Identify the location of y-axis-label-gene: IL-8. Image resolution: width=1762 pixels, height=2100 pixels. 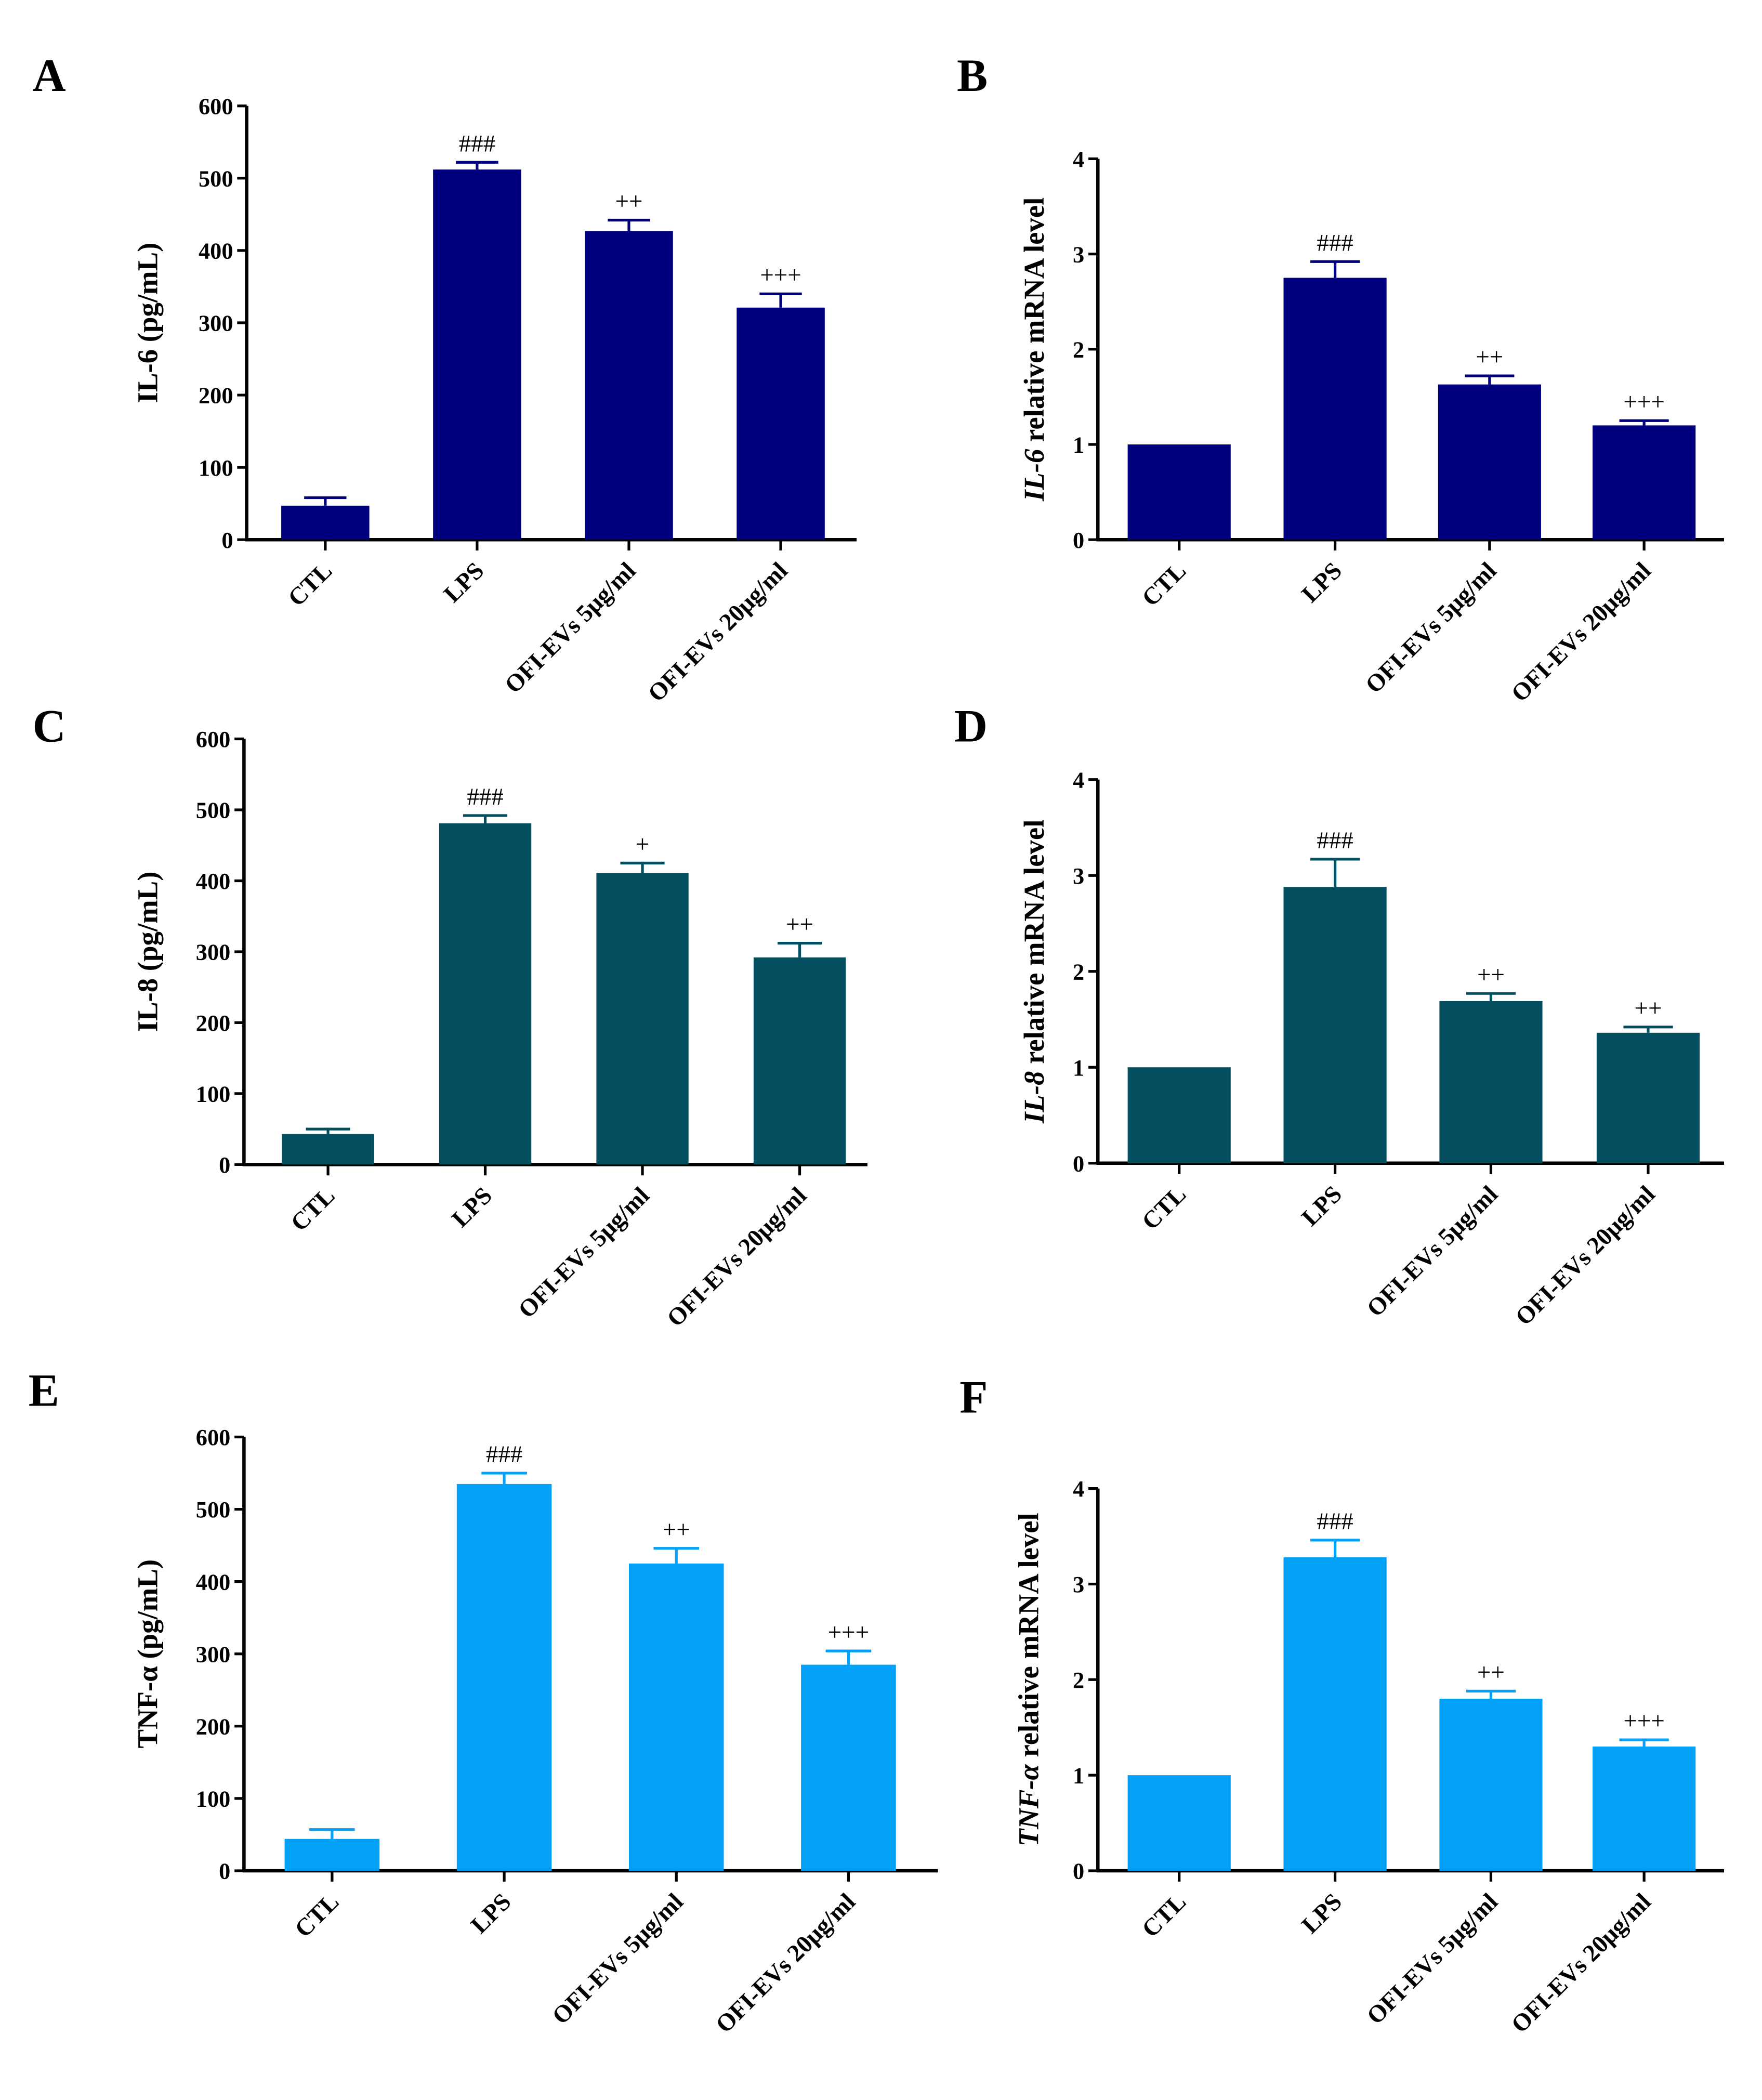
(1034, 1097).